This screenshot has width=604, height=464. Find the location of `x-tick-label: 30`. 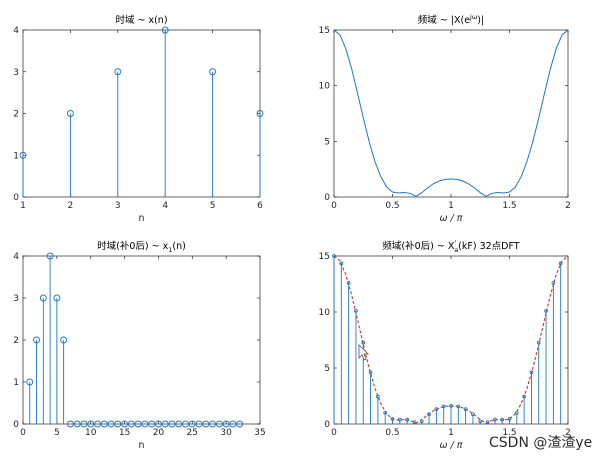

x-tick-label: 30 is located at coordinates (226, 433).